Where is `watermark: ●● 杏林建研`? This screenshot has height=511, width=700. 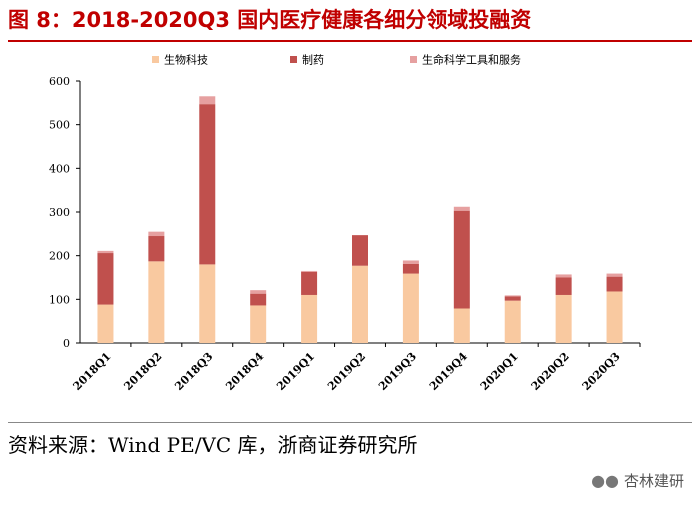
watermark: ●● 杏林建研 is located at coordinates (637, 480).